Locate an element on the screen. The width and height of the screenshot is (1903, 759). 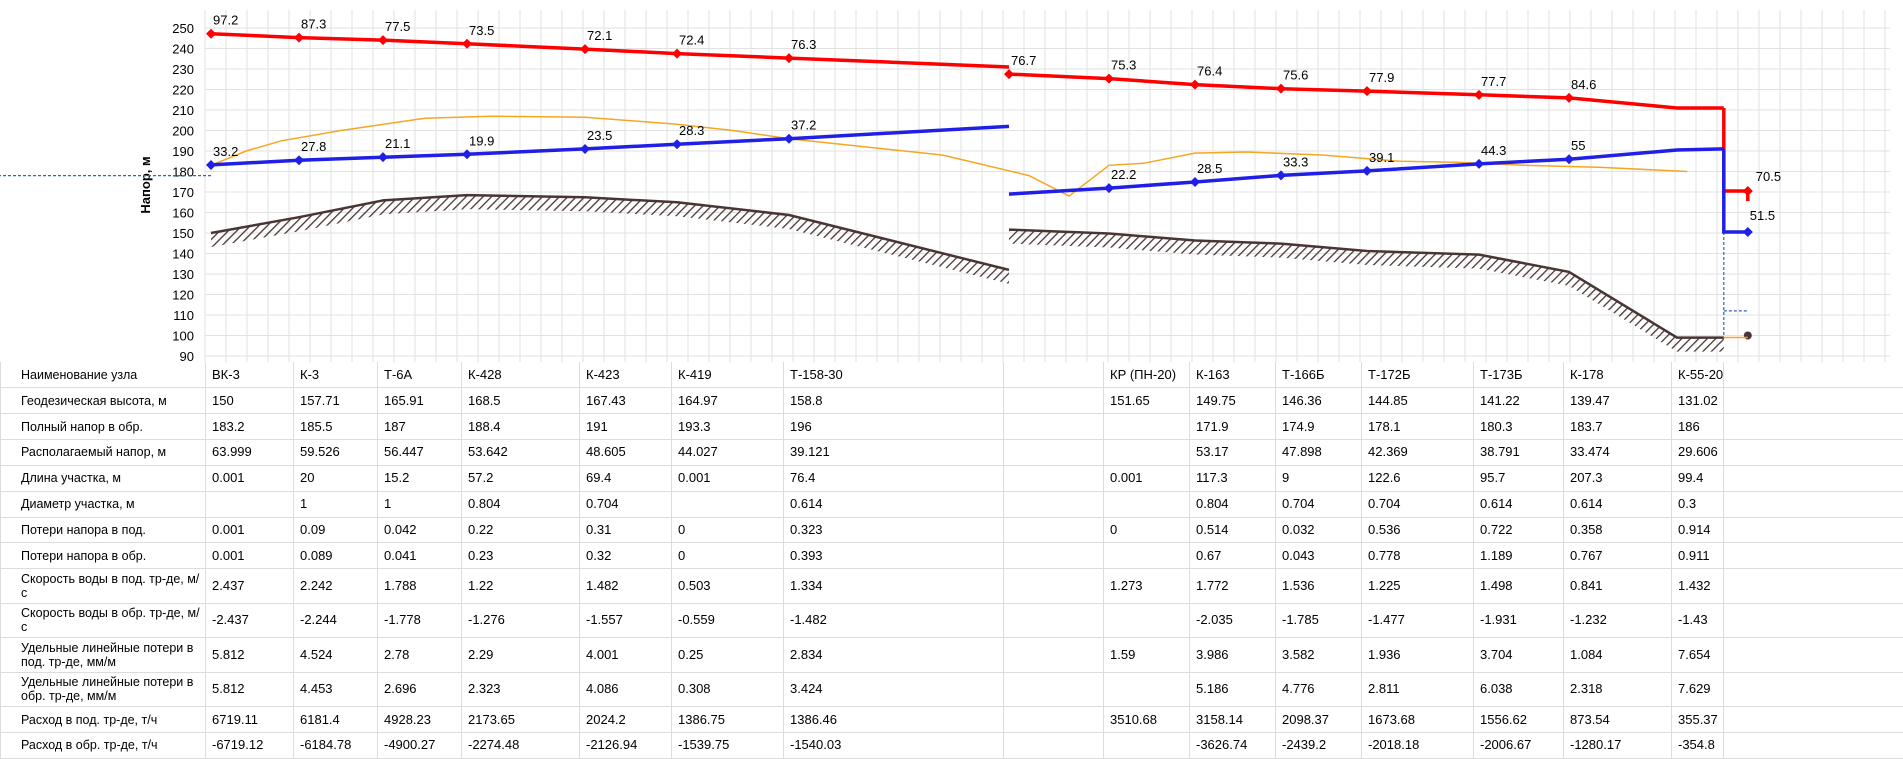
supply-label: 77.7 is located at coordinates (1493, 81).